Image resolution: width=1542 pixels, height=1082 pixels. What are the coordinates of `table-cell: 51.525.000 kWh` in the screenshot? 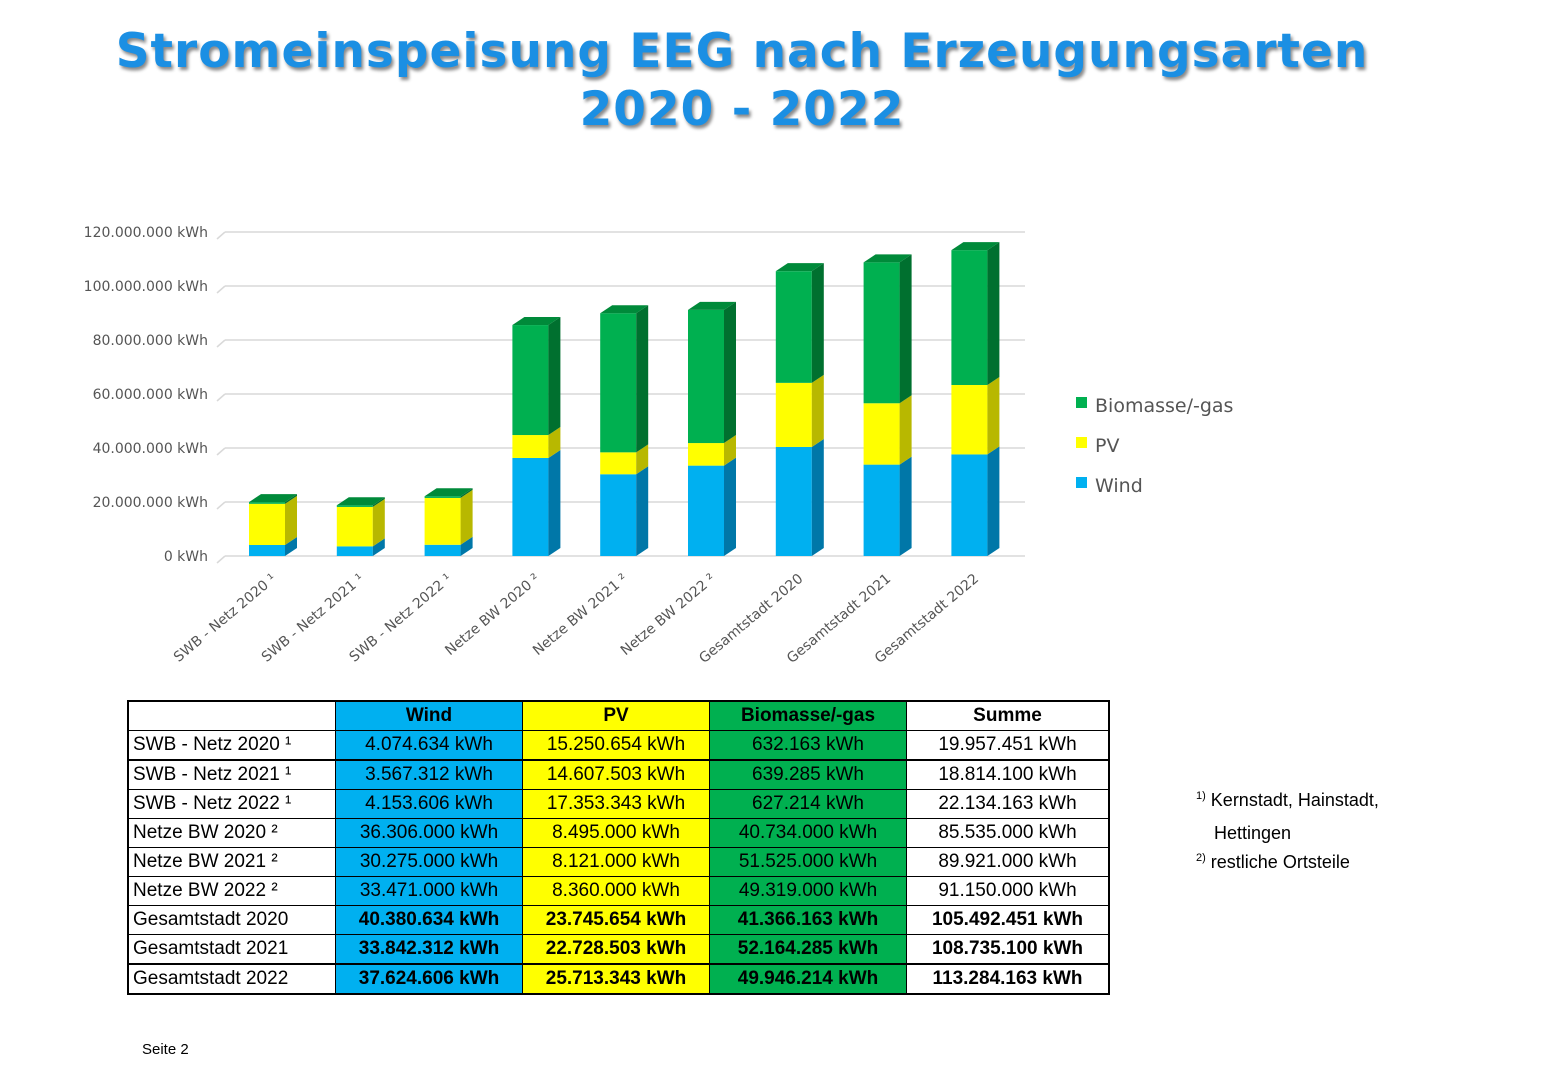 It's located at (808, 862).